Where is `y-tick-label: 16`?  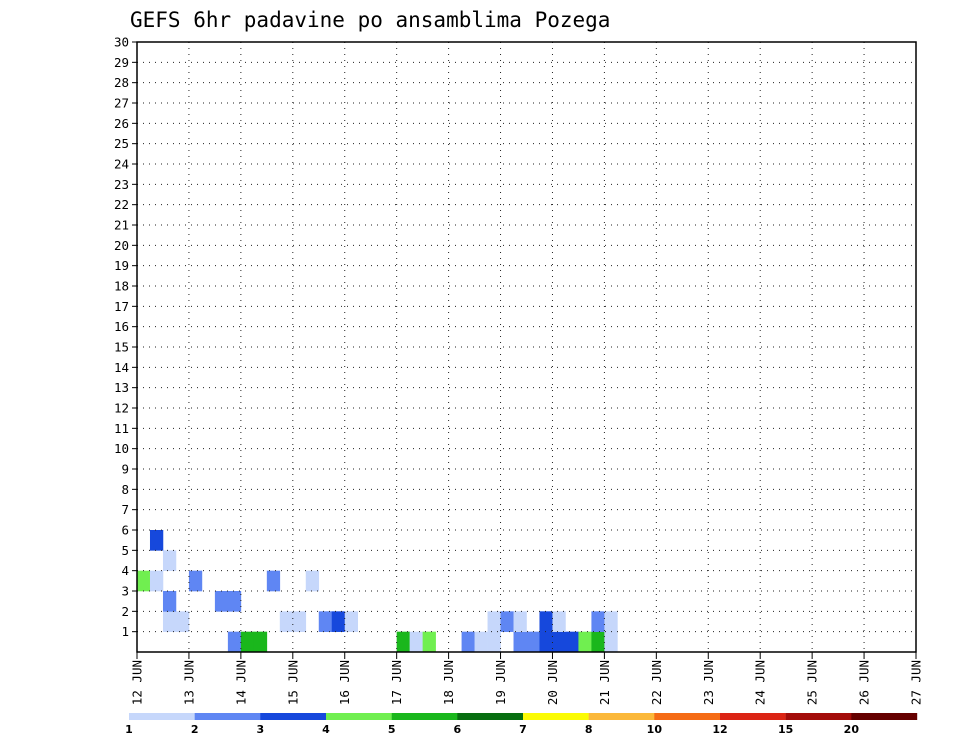
y-tick-label: 16 is located at coordinates (121, 326).